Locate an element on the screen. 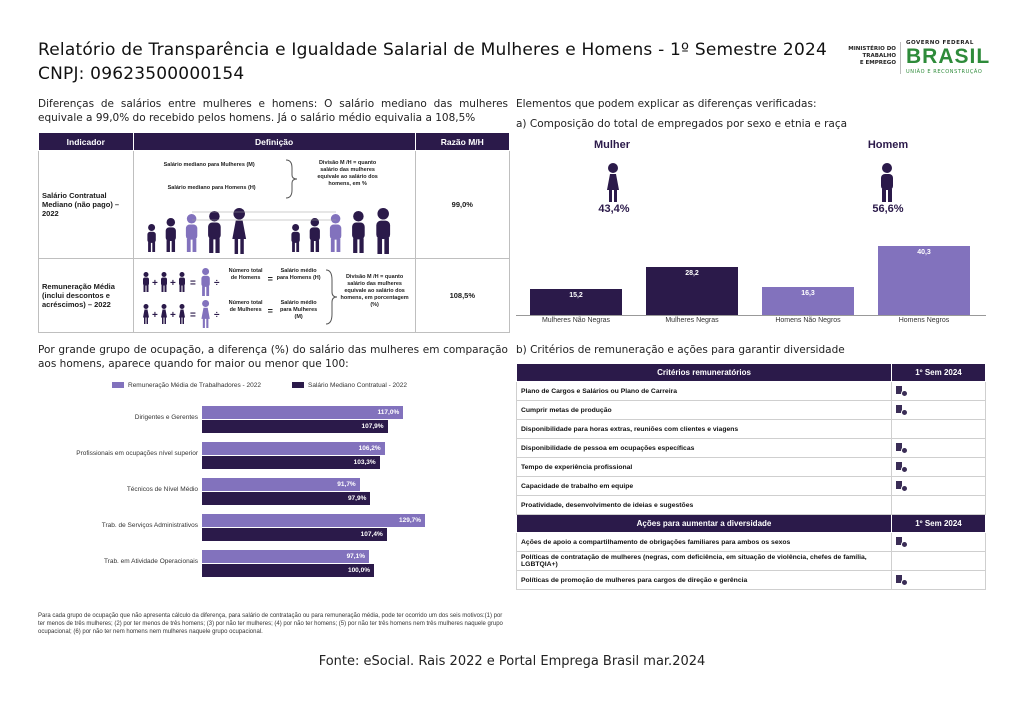 The width and height of the screenshot is (1024, 724). row2-definition: + + = ÷ + + = ÷ is located at coordinates (274, 295).